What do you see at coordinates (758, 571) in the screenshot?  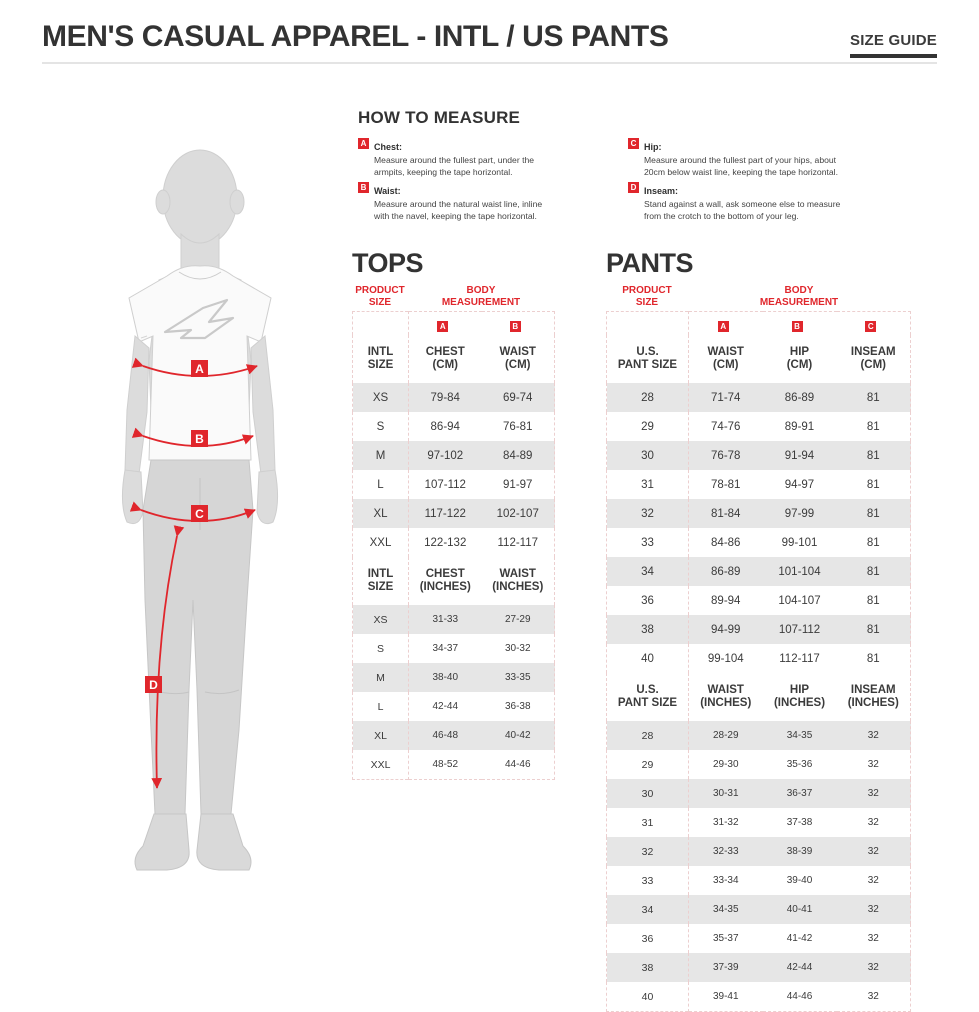 I see `table-row: 34 86-89 101-104 81` at bounding box center [758, 571].